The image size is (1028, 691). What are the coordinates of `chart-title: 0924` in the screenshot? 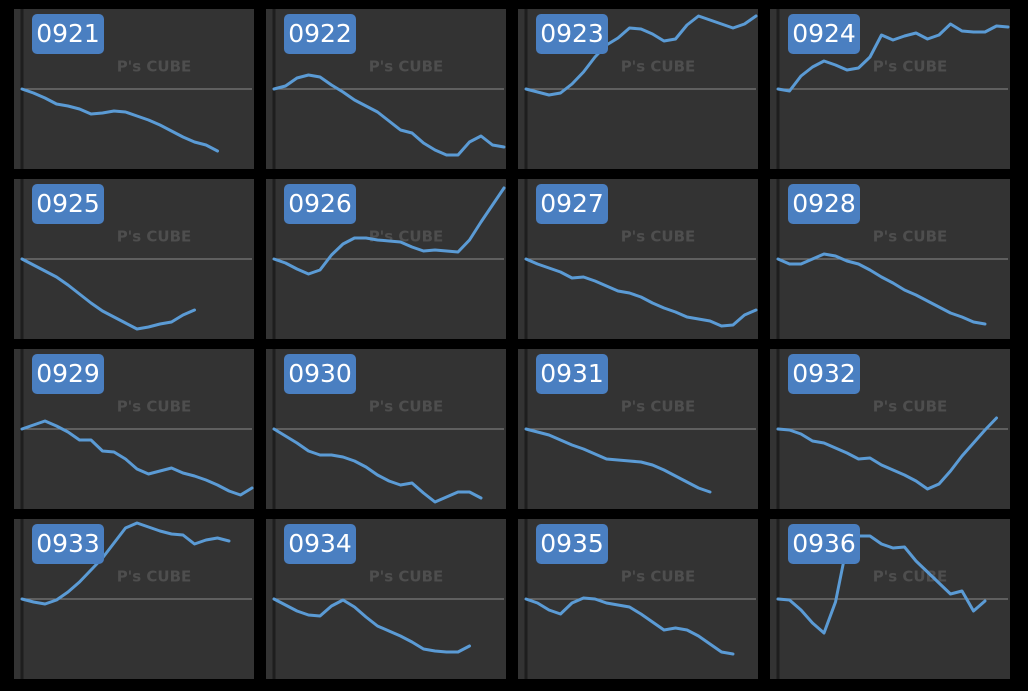 It's located at (824, 33).